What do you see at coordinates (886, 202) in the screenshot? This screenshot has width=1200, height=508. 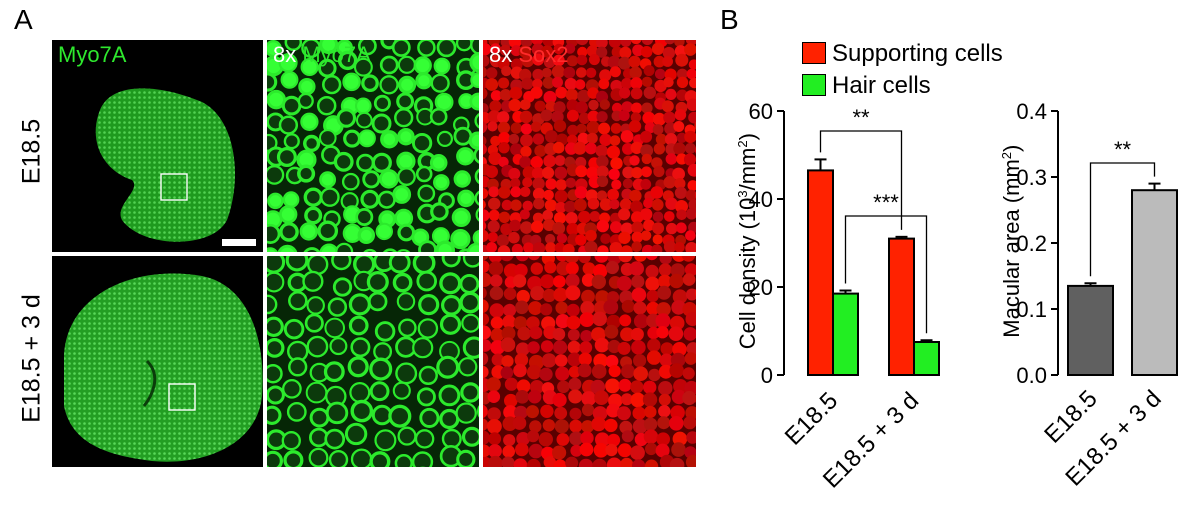 I see `density-significance-bracket-label: ***` at bounding box center [886, 202].